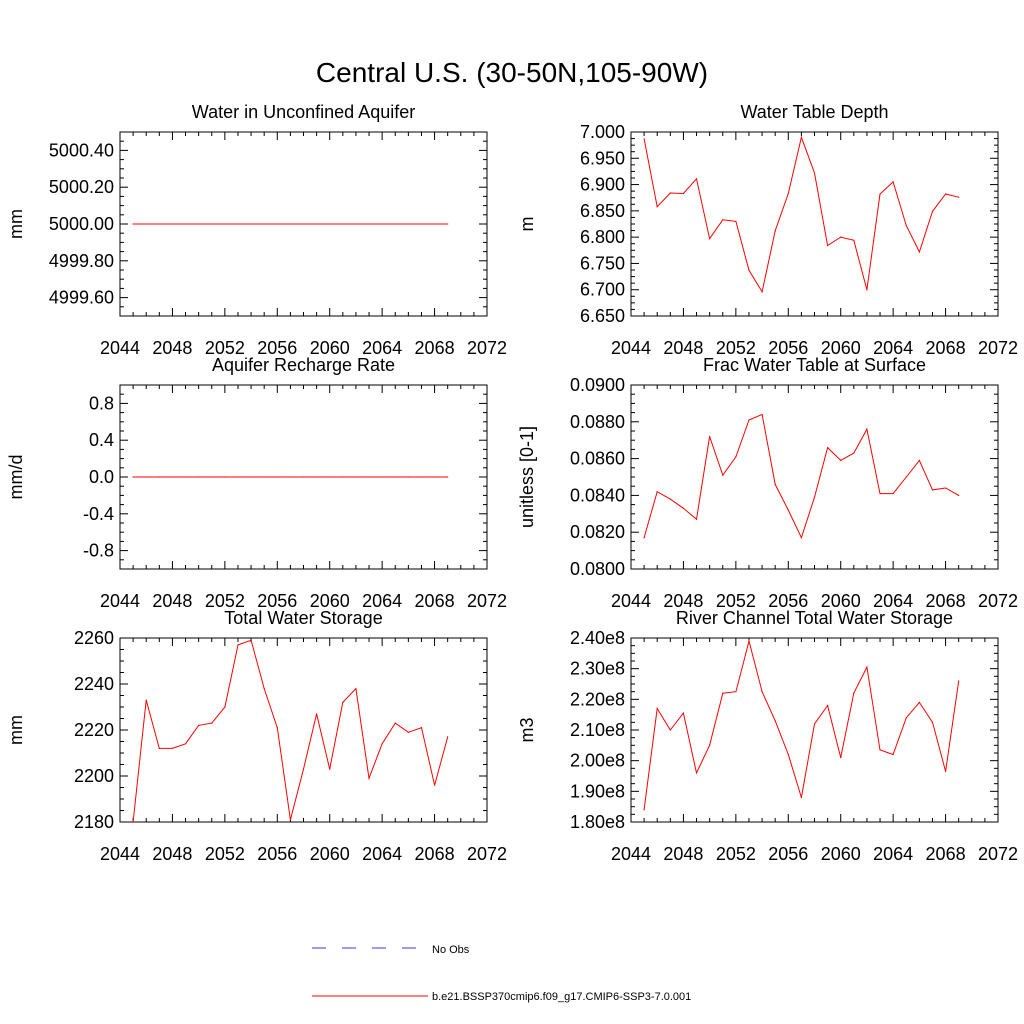  Describe the element at coordinates (597, 638) in the screenshot. I see `y-tick-label: 2.40e8` at that location.